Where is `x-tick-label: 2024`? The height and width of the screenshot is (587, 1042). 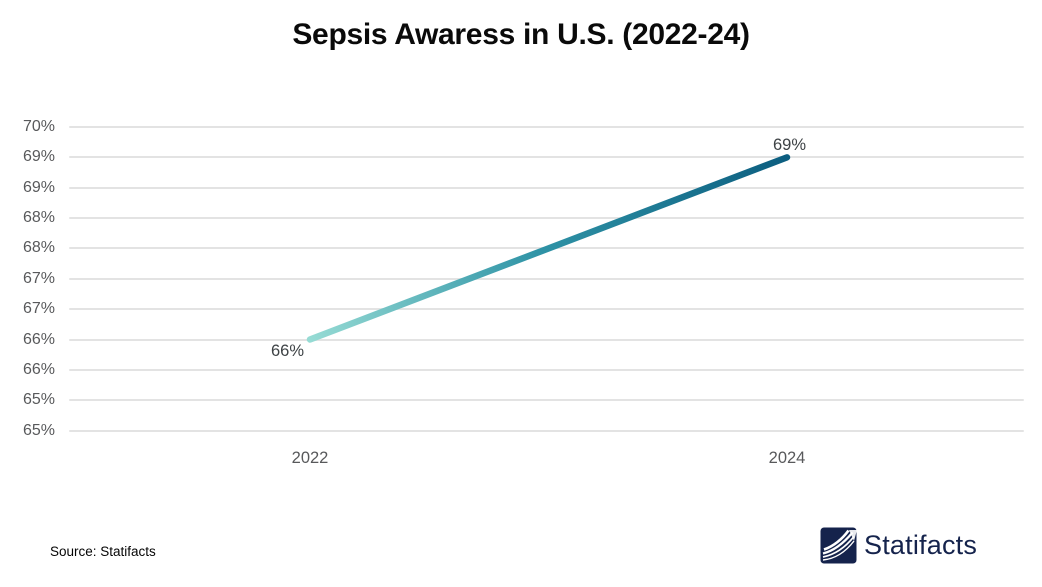 x-tick-label: 2024 is located at coordinates (787, 458).